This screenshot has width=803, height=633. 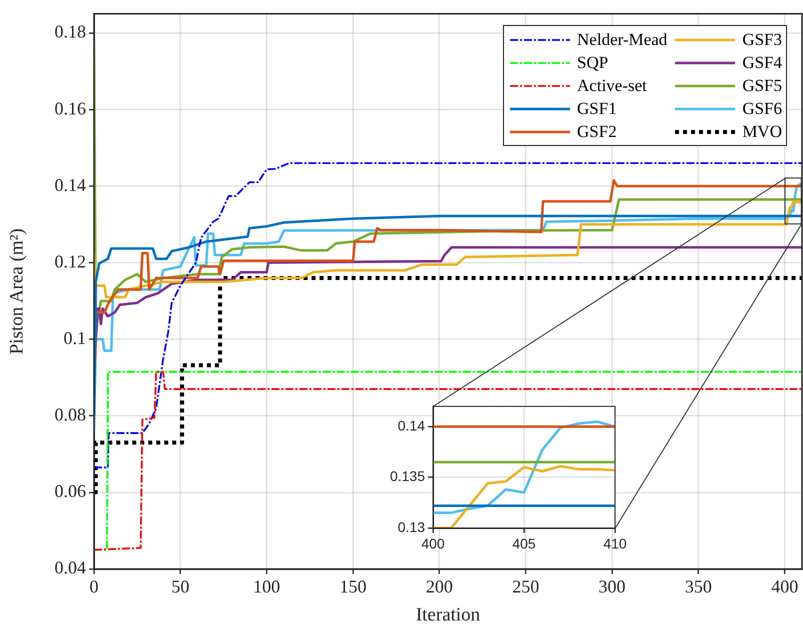 What do you see at coordinates (448, 615) in the screenshot?
I see `x-axis-title: Iteration` at bounding box center [448, 615].